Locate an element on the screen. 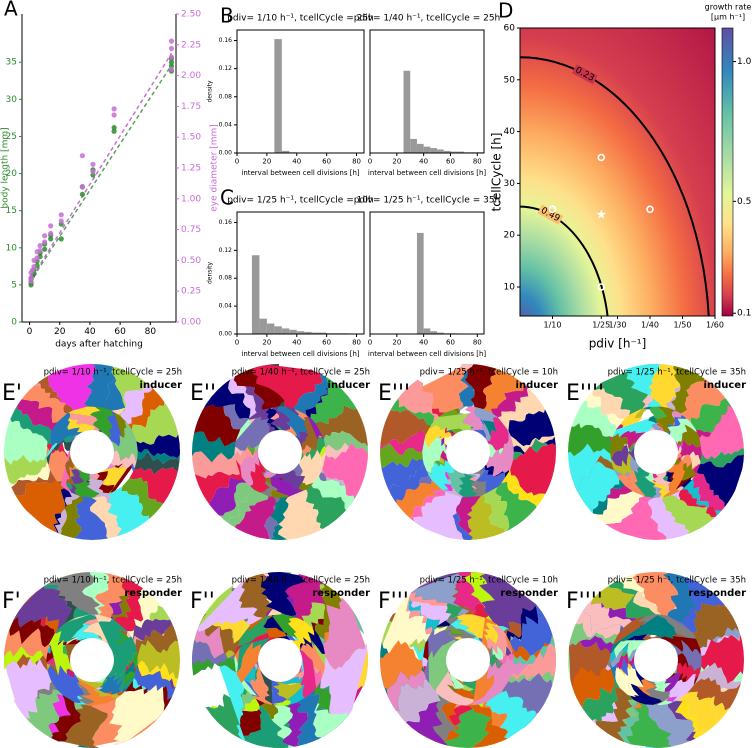 The width and height of the screenshot is (752, 748). colorbar-tick-label: 0.1 is located at coordinates (744, 314).